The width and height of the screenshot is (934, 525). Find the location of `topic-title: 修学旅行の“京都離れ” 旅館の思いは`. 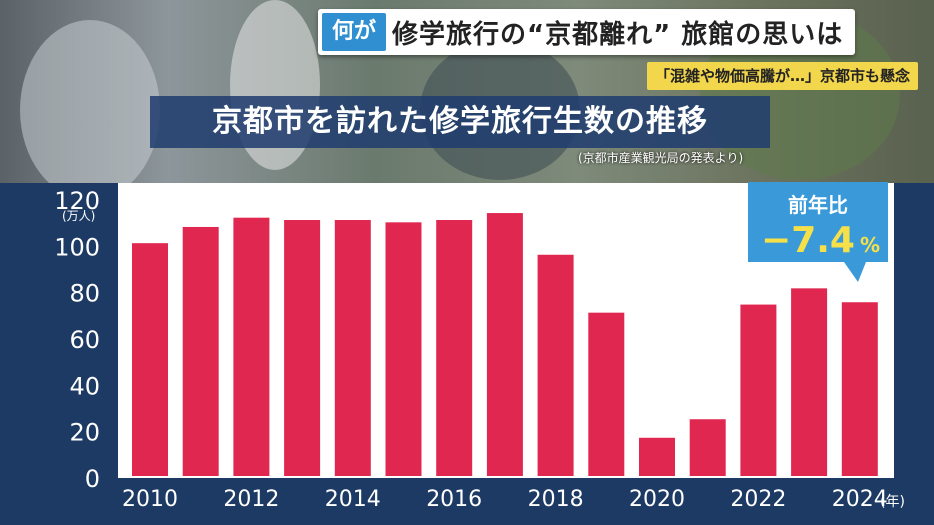

topic-title: 修学旅行の“京都離れ” 旅館の思いは is located at coordinates (618, 34).